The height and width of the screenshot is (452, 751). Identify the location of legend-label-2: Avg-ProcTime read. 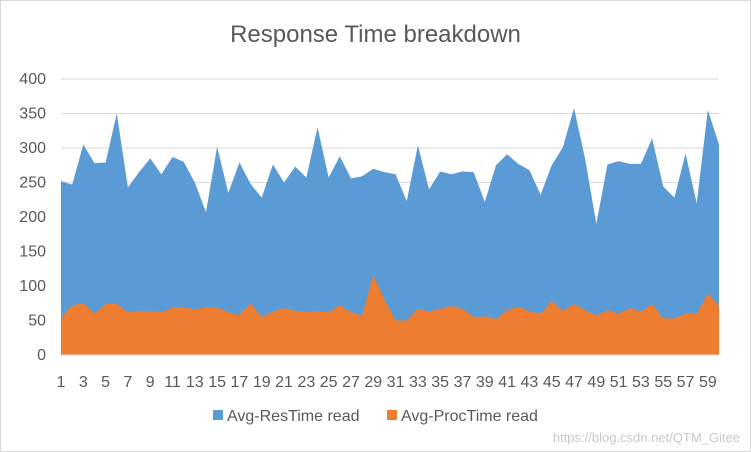
(469, 416).